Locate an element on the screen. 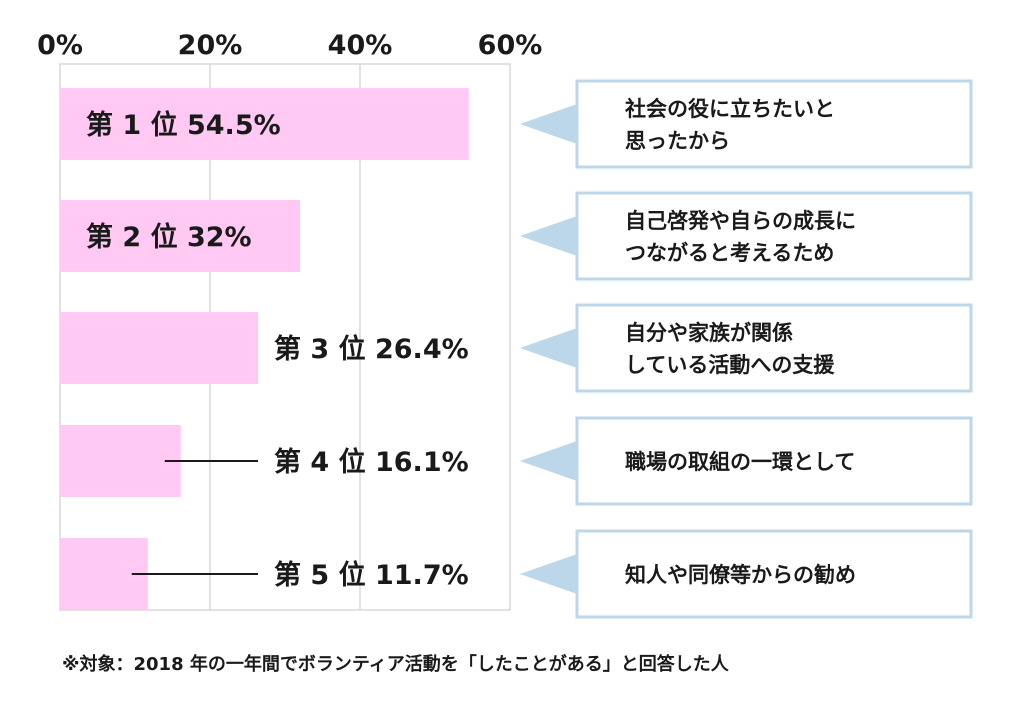 This screenshot has width=1024, height=706. x-tick-label: 40% is located at coordinates (360, 45).